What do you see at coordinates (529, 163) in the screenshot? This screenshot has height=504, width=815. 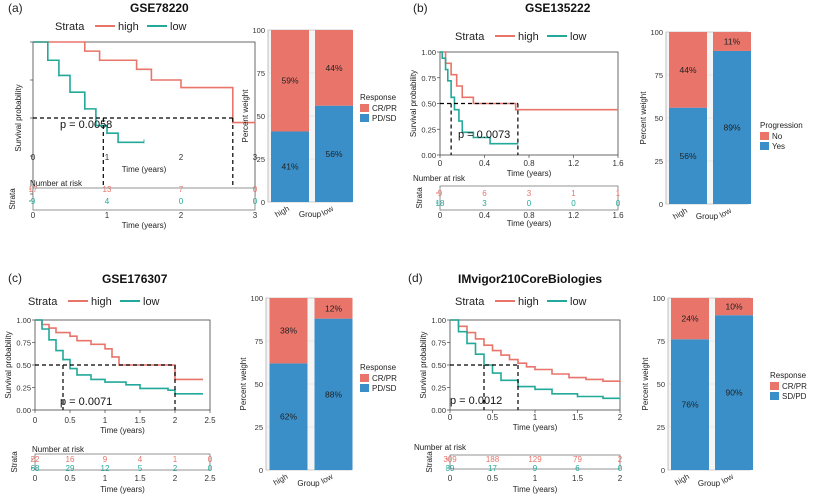 I see `x-tick-label: 0.8` at bounding box center [529, 163].